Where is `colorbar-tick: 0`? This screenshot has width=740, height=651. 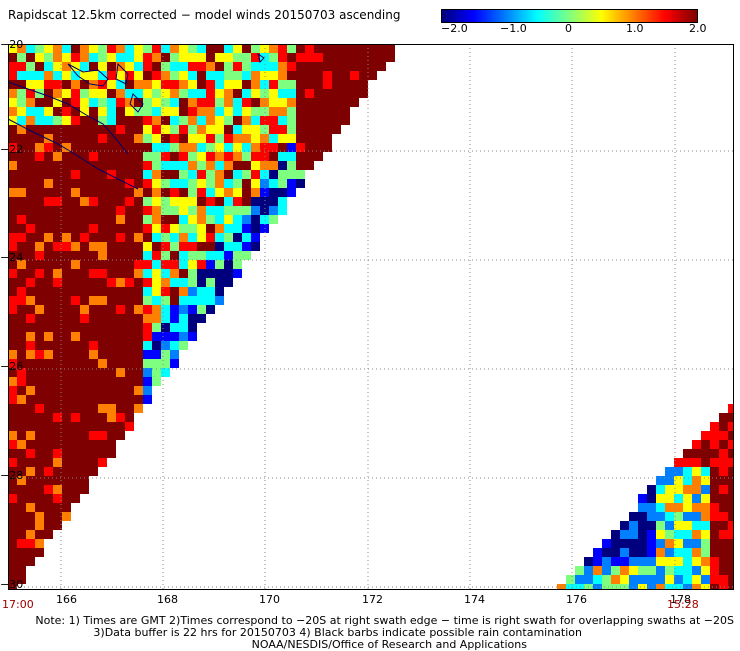 colorbar-tick: 0 is located at coordinates (568, 28).